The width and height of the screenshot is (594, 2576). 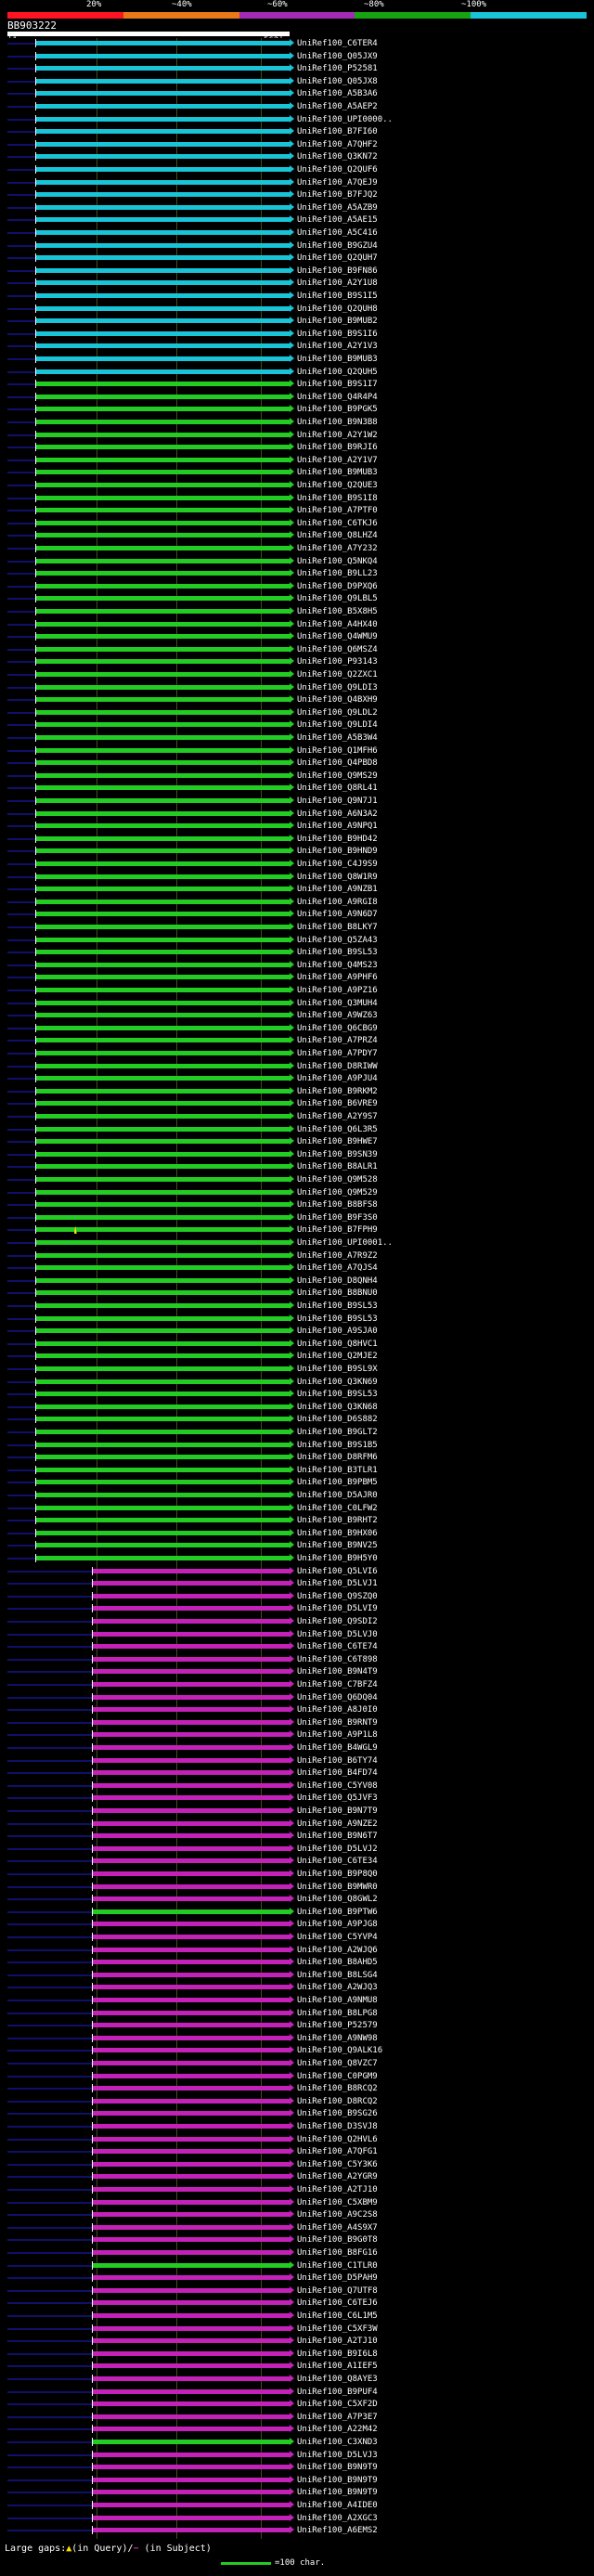 I want to click on hit-accession-label: UniRef100_B9PUF4, so click(x=337, y=2392).